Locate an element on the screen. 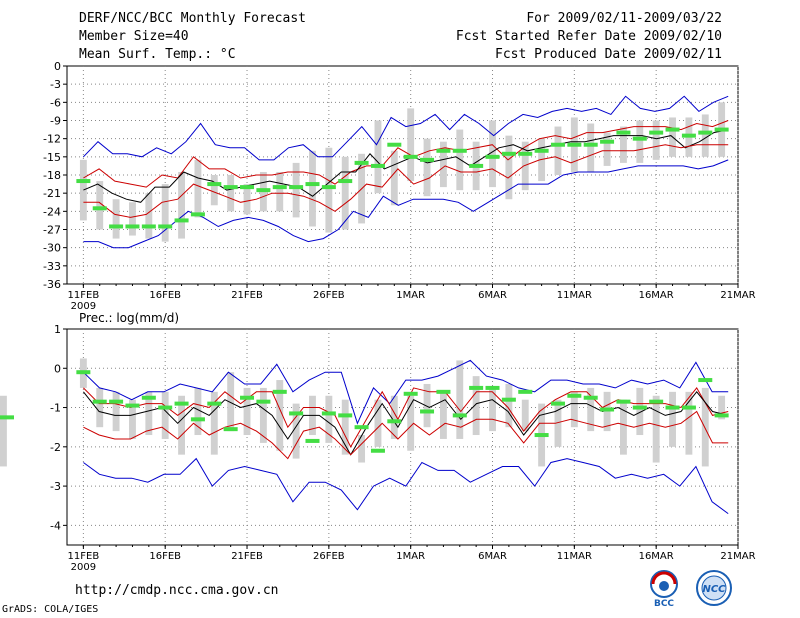 This screenshot has height=618, width=800. c2-series-lower is located at coordinates (406, 435).